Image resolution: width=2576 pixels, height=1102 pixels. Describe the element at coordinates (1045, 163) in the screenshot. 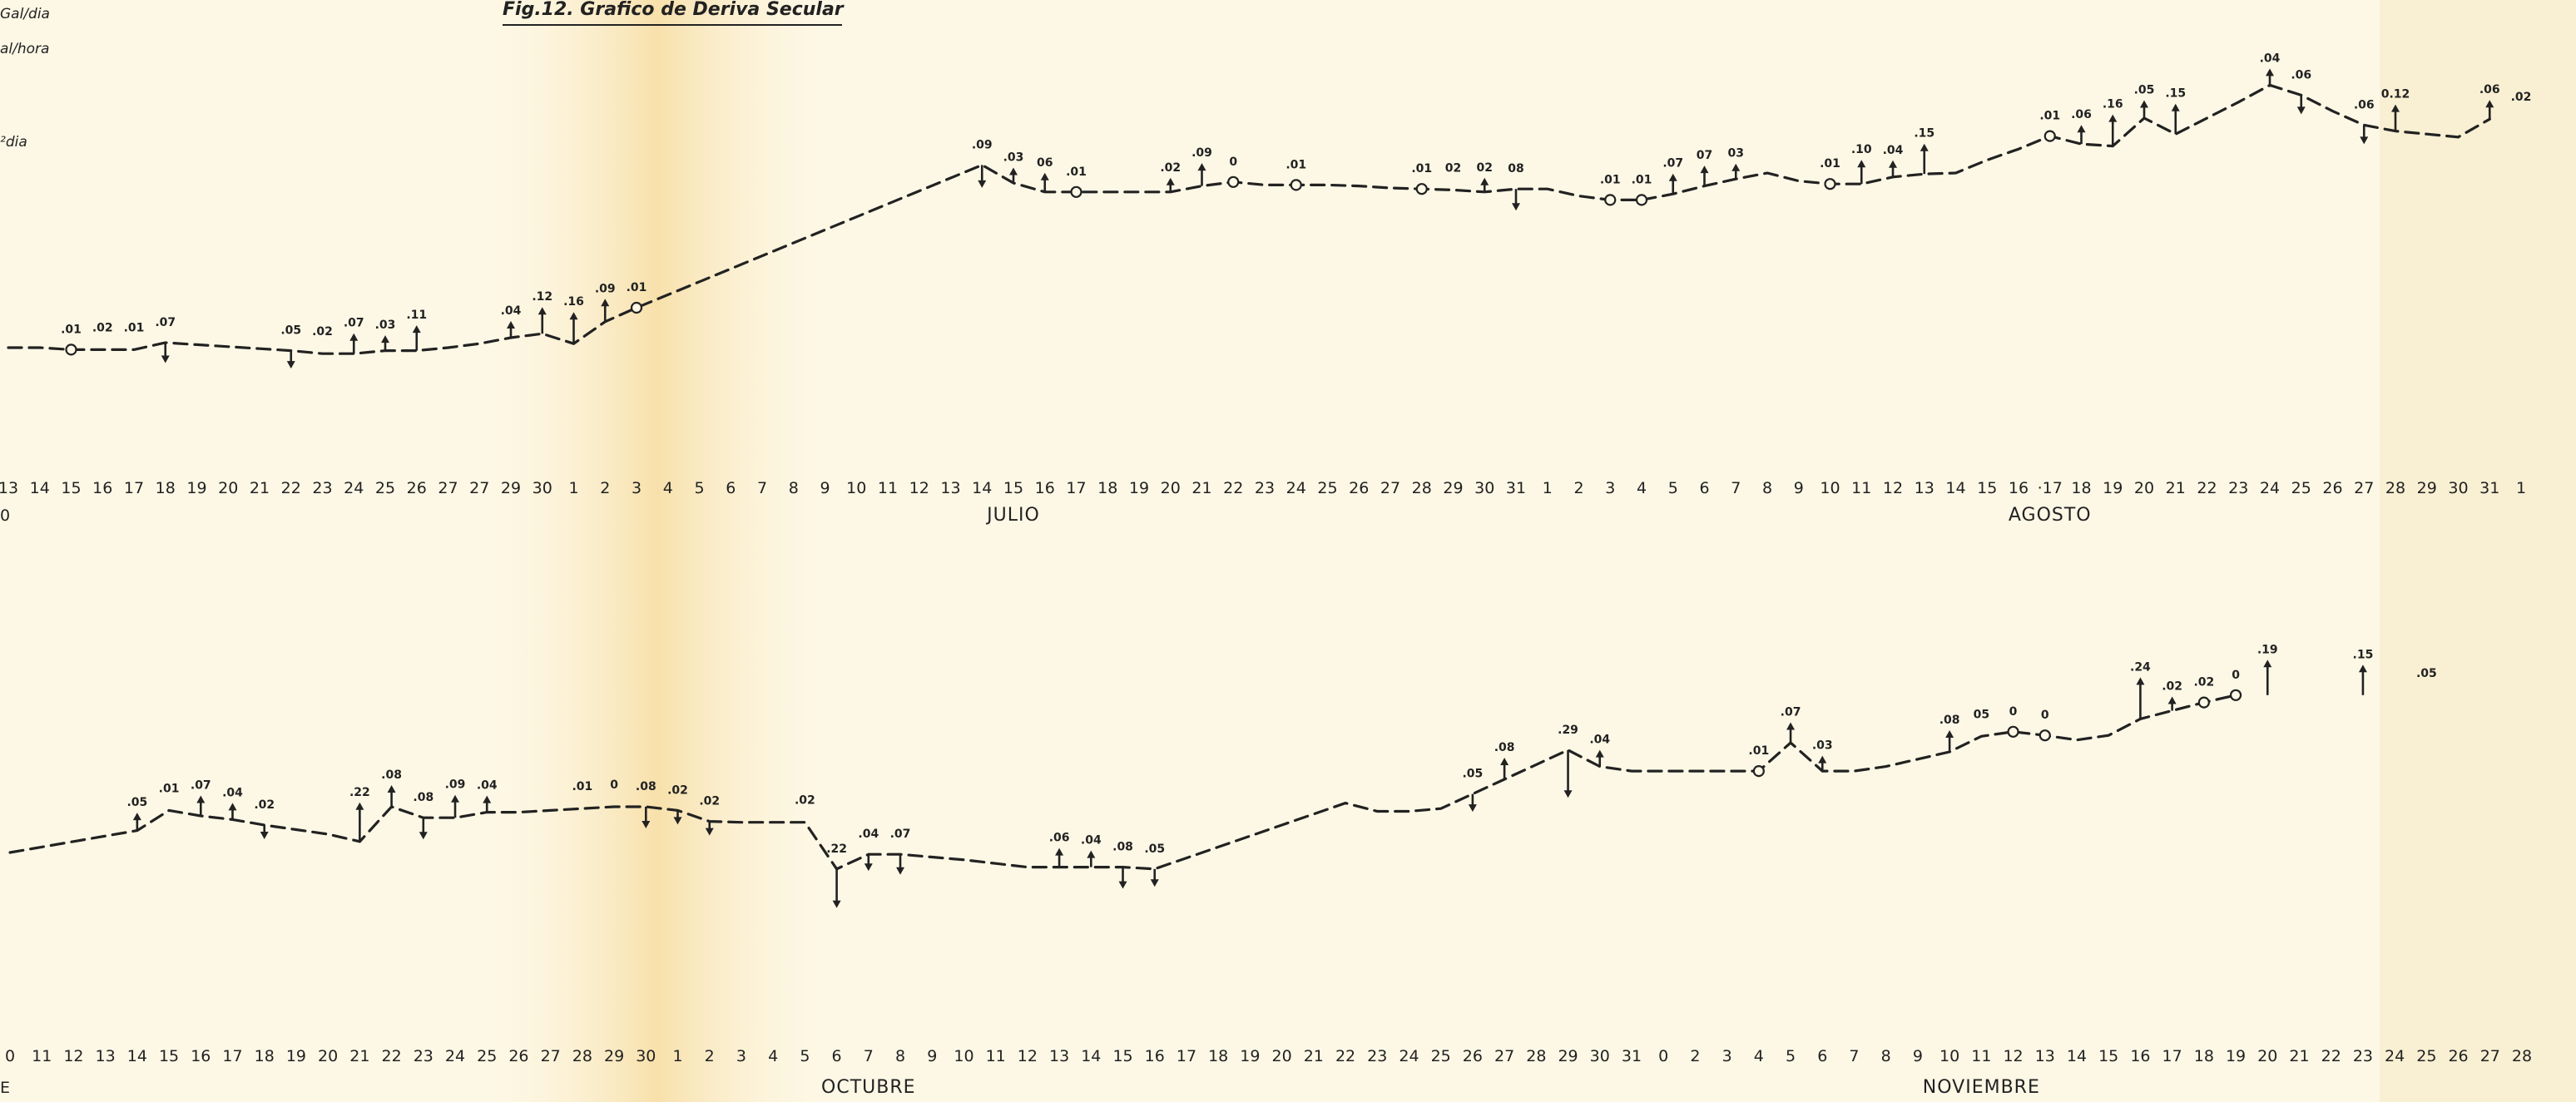

I see `observation-label: 06` at that location.